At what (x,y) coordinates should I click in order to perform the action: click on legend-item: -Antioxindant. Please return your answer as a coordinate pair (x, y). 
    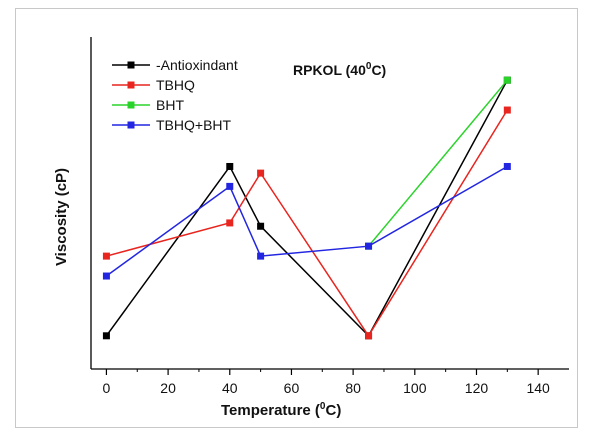
    Looking at the image, I should click on (175, 65).